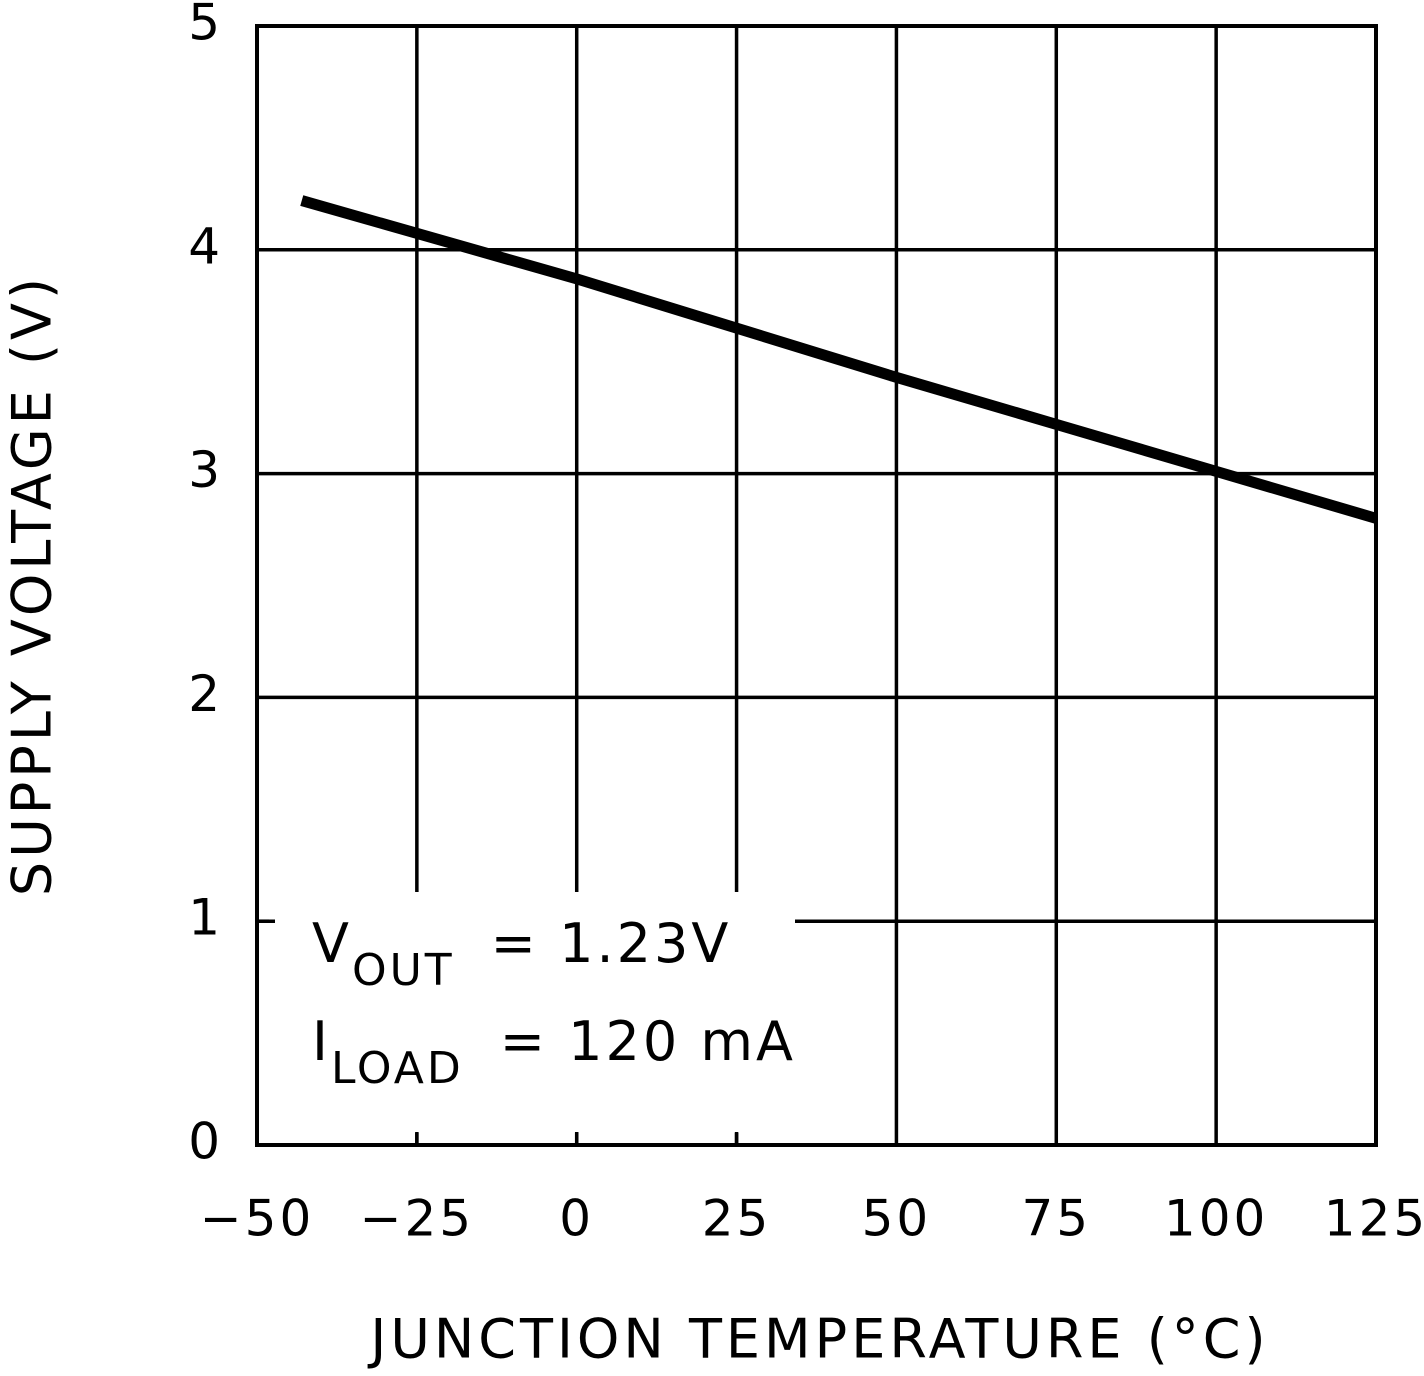 The height and width of the screenshot is (1376, 1424). I want to click on annotation-subscript: LOAD, so click(397, 1068).